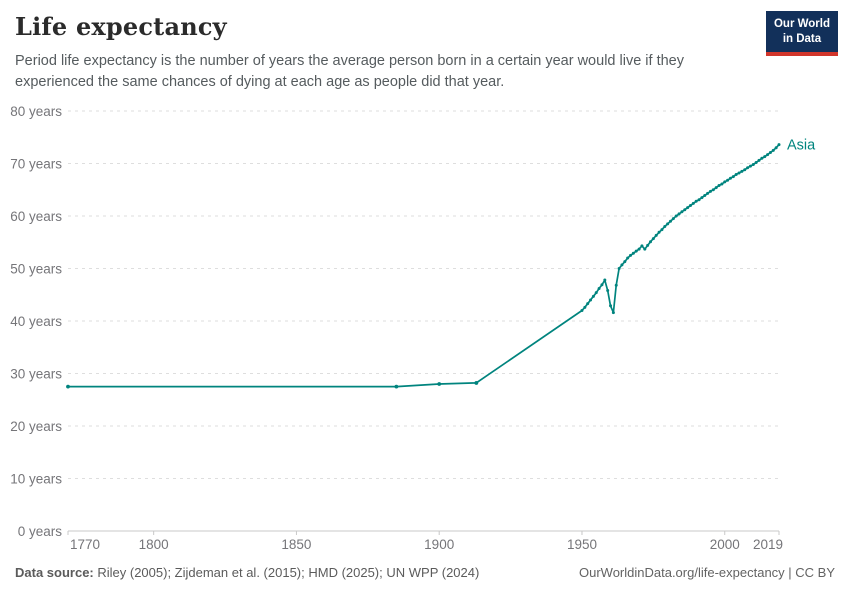  I want to click on x-axis-tick-label: 2019, so click(768, 544).